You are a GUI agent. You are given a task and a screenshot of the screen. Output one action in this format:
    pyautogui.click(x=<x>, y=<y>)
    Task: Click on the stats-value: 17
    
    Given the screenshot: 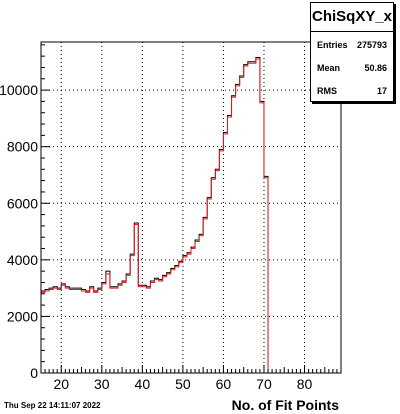 What is the action you would take?
    pyautogui.click(x=381, y=91)
    